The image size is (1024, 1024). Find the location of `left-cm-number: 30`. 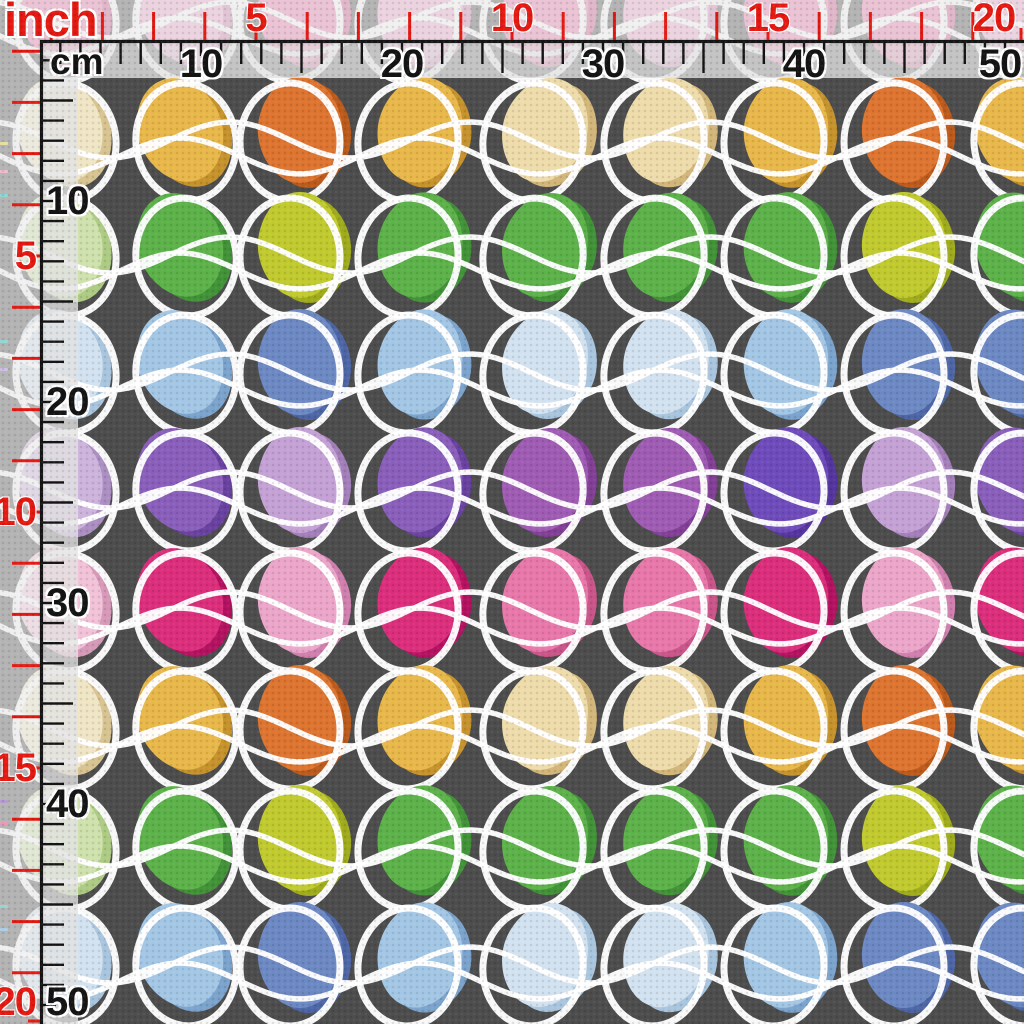

left-cm-number: 30 is located at coordinates (67, 603).